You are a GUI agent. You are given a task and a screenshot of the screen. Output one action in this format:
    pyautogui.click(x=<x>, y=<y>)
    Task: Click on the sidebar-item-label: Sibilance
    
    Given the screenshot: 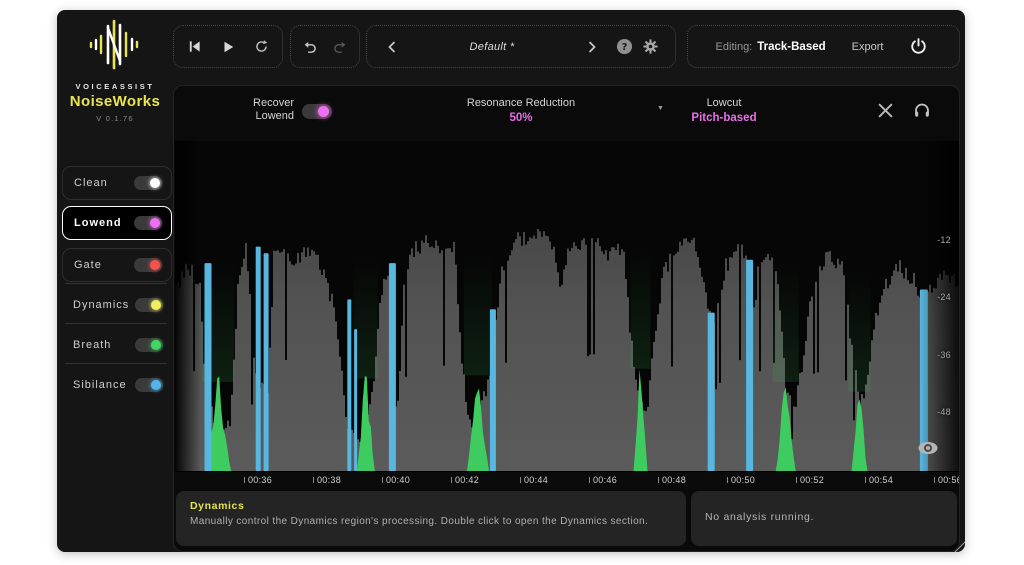 What is the action you would take?
    pyautogui.click(x=100, y=385)
    